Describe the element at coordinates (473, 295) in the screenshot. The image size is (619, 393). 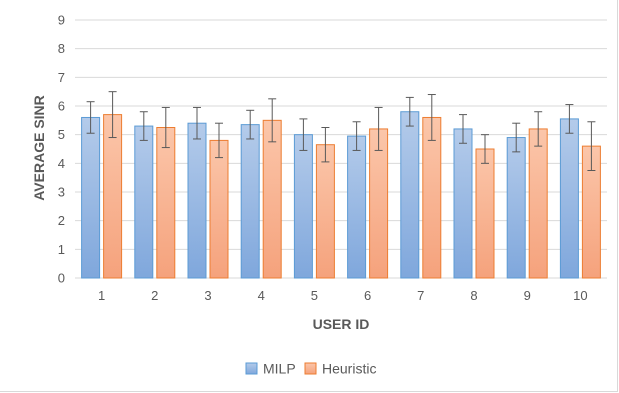
I see `x-tick-label: 8` at that location.